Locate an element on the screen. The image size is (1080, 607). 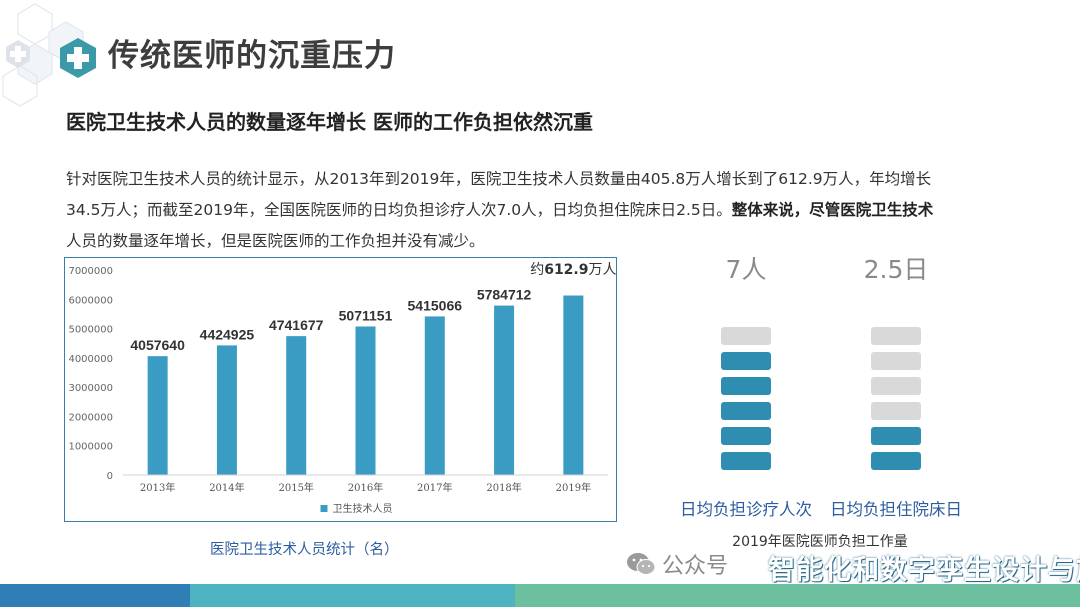
annotation-suffix: 万人 is located at coordinates (603, 270).